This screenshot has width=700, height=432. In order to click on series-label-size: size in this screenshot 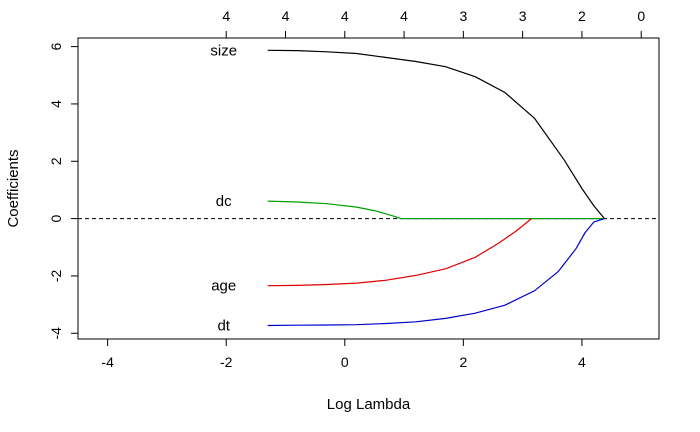, I will do `click(223, 50)`.